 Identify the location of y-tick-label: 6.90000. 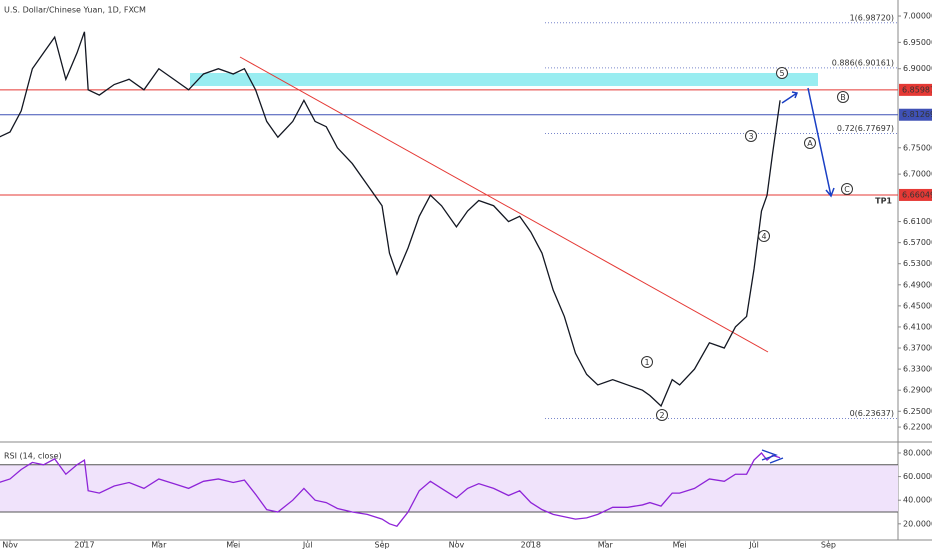
(917, 68).